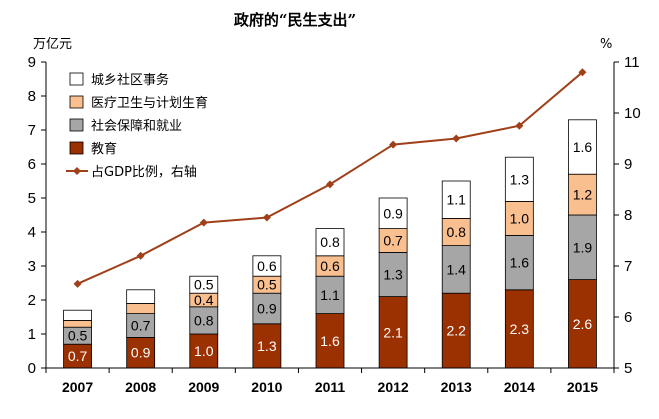  Describe the element at coordinates (456, 387) in the screenshot. I see `x-tick-label: 2013` at that location.